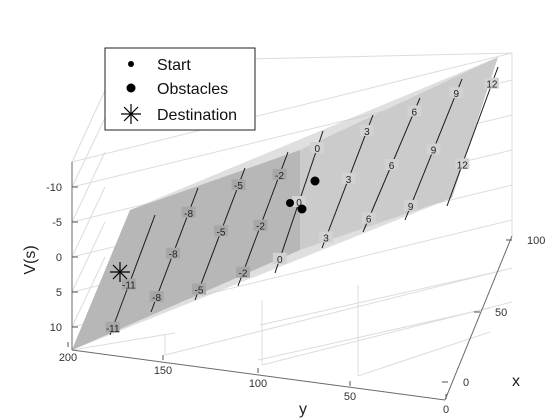  I want to click on z-axis-title: V(s), so click(30, 259).